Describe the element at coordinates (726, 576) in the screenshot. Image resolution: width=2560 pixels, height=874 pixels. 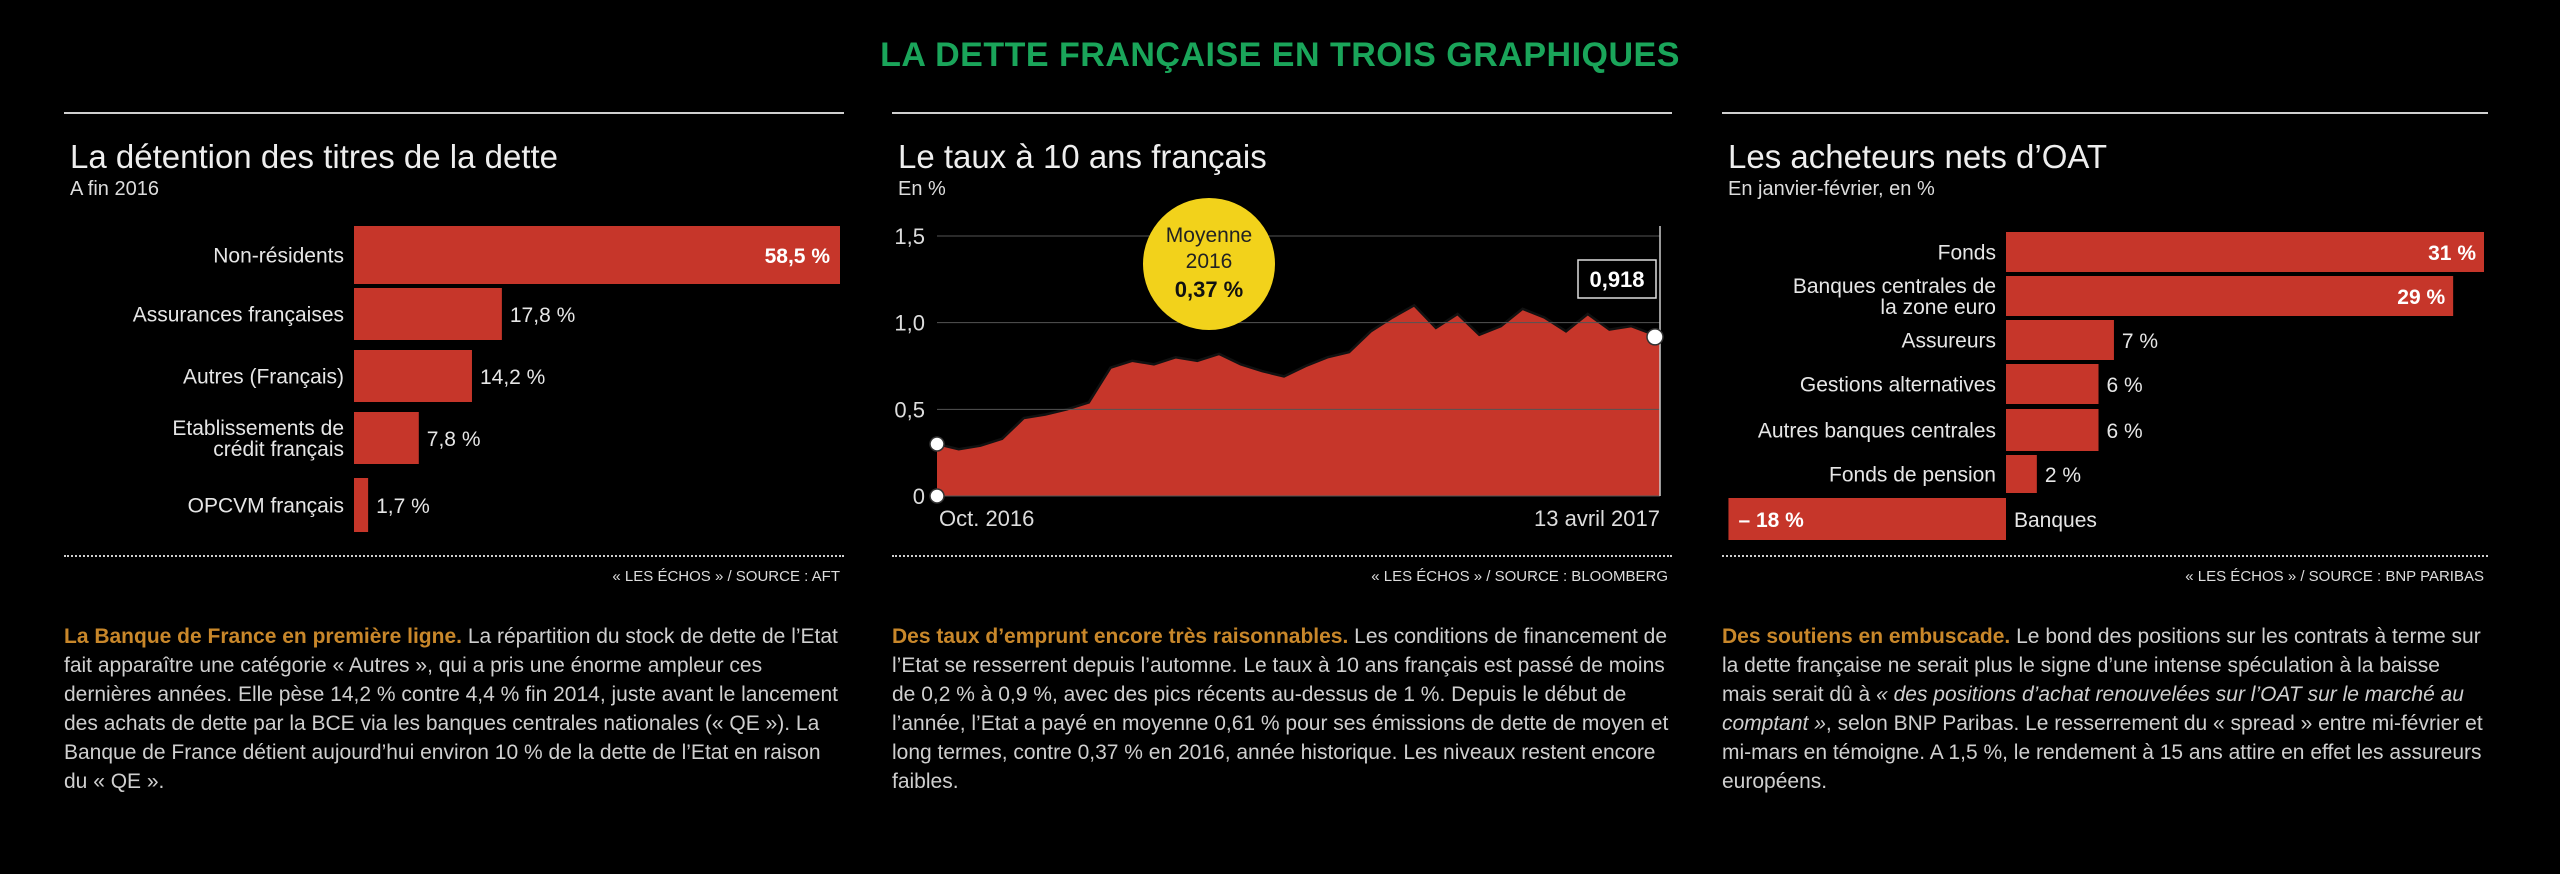
I see `source-note: « LES ÉCHOS » / SOURCE : AFT` at that location.